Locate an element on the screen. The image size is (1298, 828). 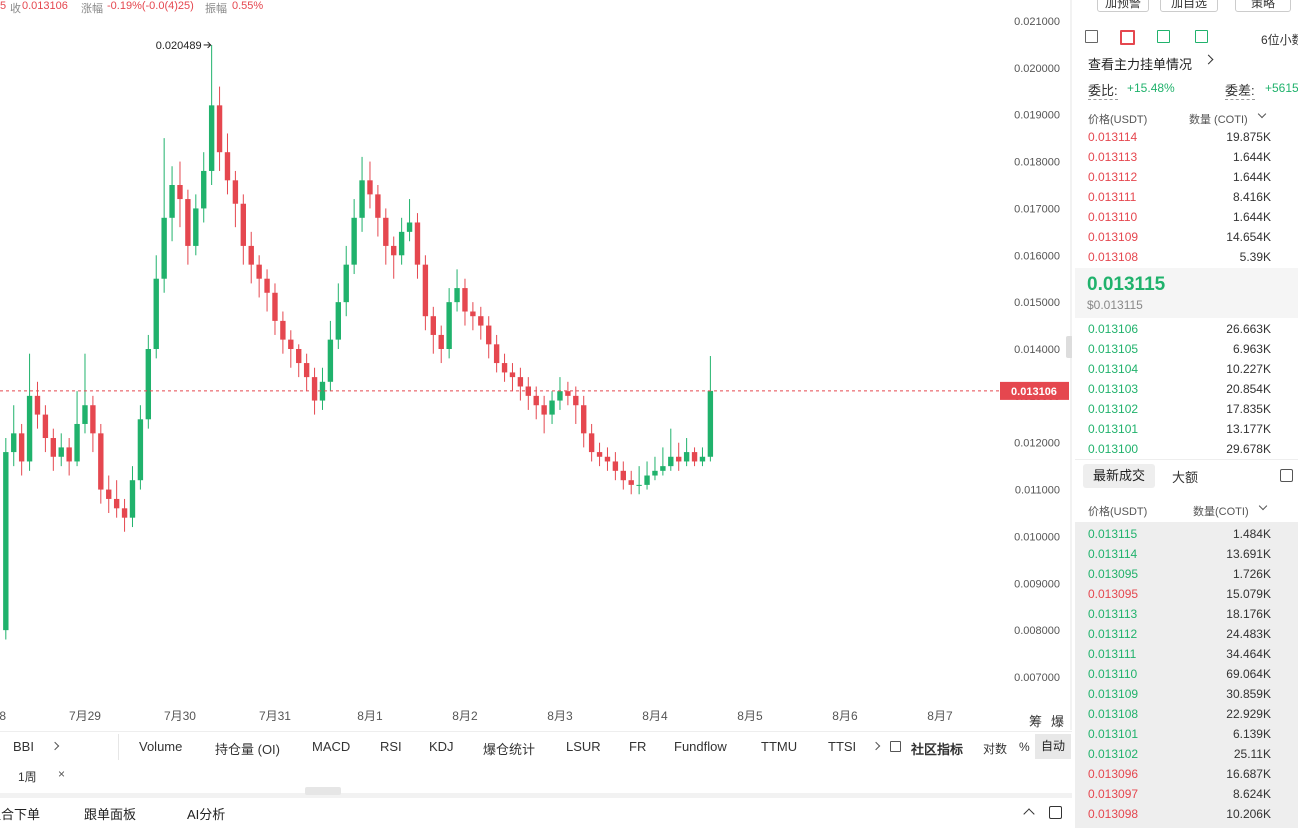
checkbox is located at coordinates (1286, 475).